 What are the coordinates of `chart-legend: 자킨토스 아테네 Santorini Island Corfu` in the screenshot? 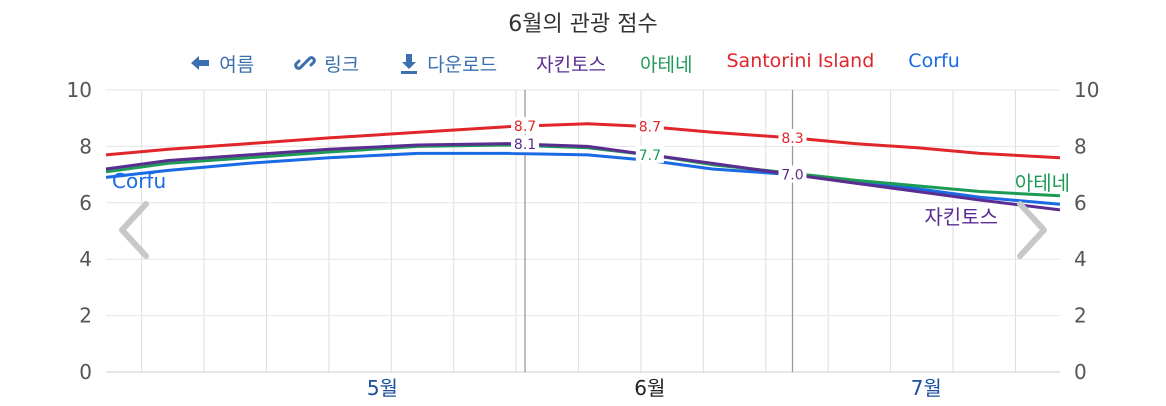 It's located at (748, 63).